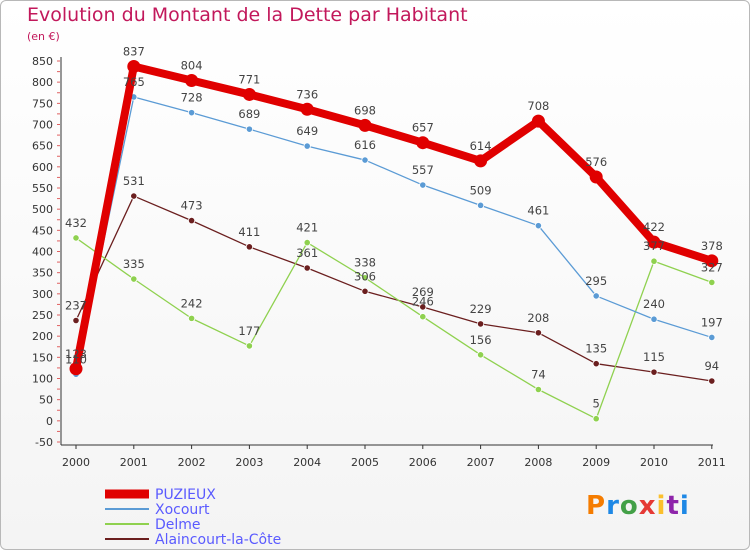 This screenshot has width=750, height=550. What do you see at coordinates (307, 228) in the screenshot?
I see `data-label: 421` at bounding box center [307, 228].